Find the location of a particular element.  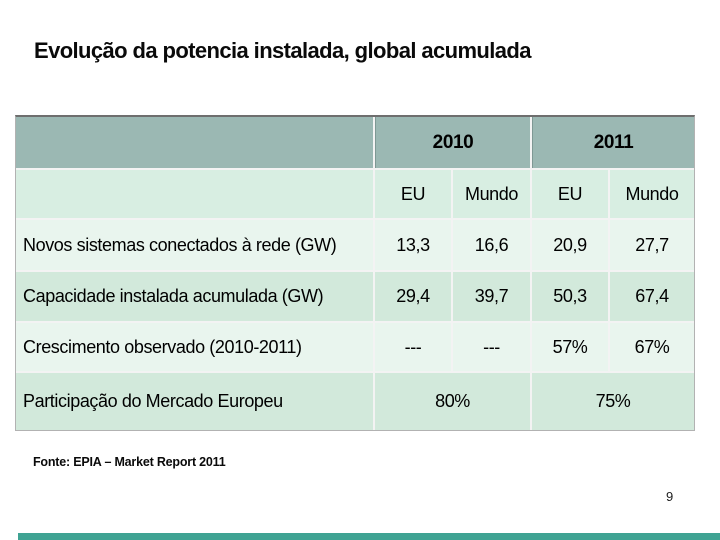

subheader-empty-cell is located at coordinates (194, 194).